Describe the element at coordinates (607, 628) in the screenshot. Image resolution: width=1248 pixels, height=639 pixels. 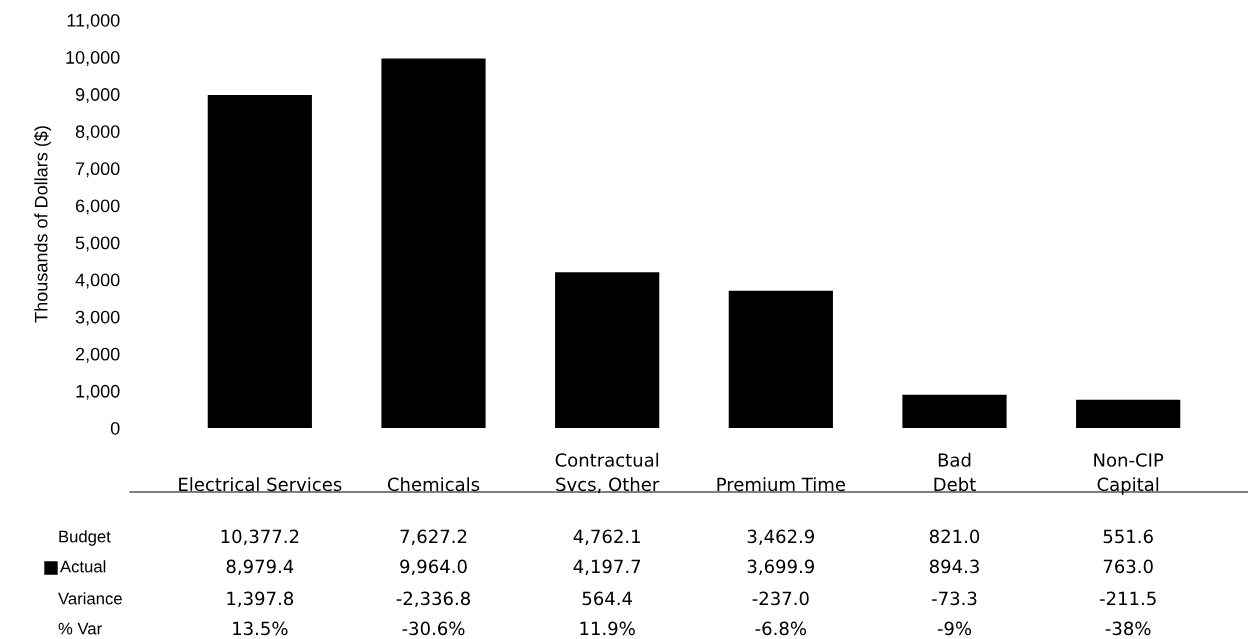
I see `text: 11.9%` at that location.